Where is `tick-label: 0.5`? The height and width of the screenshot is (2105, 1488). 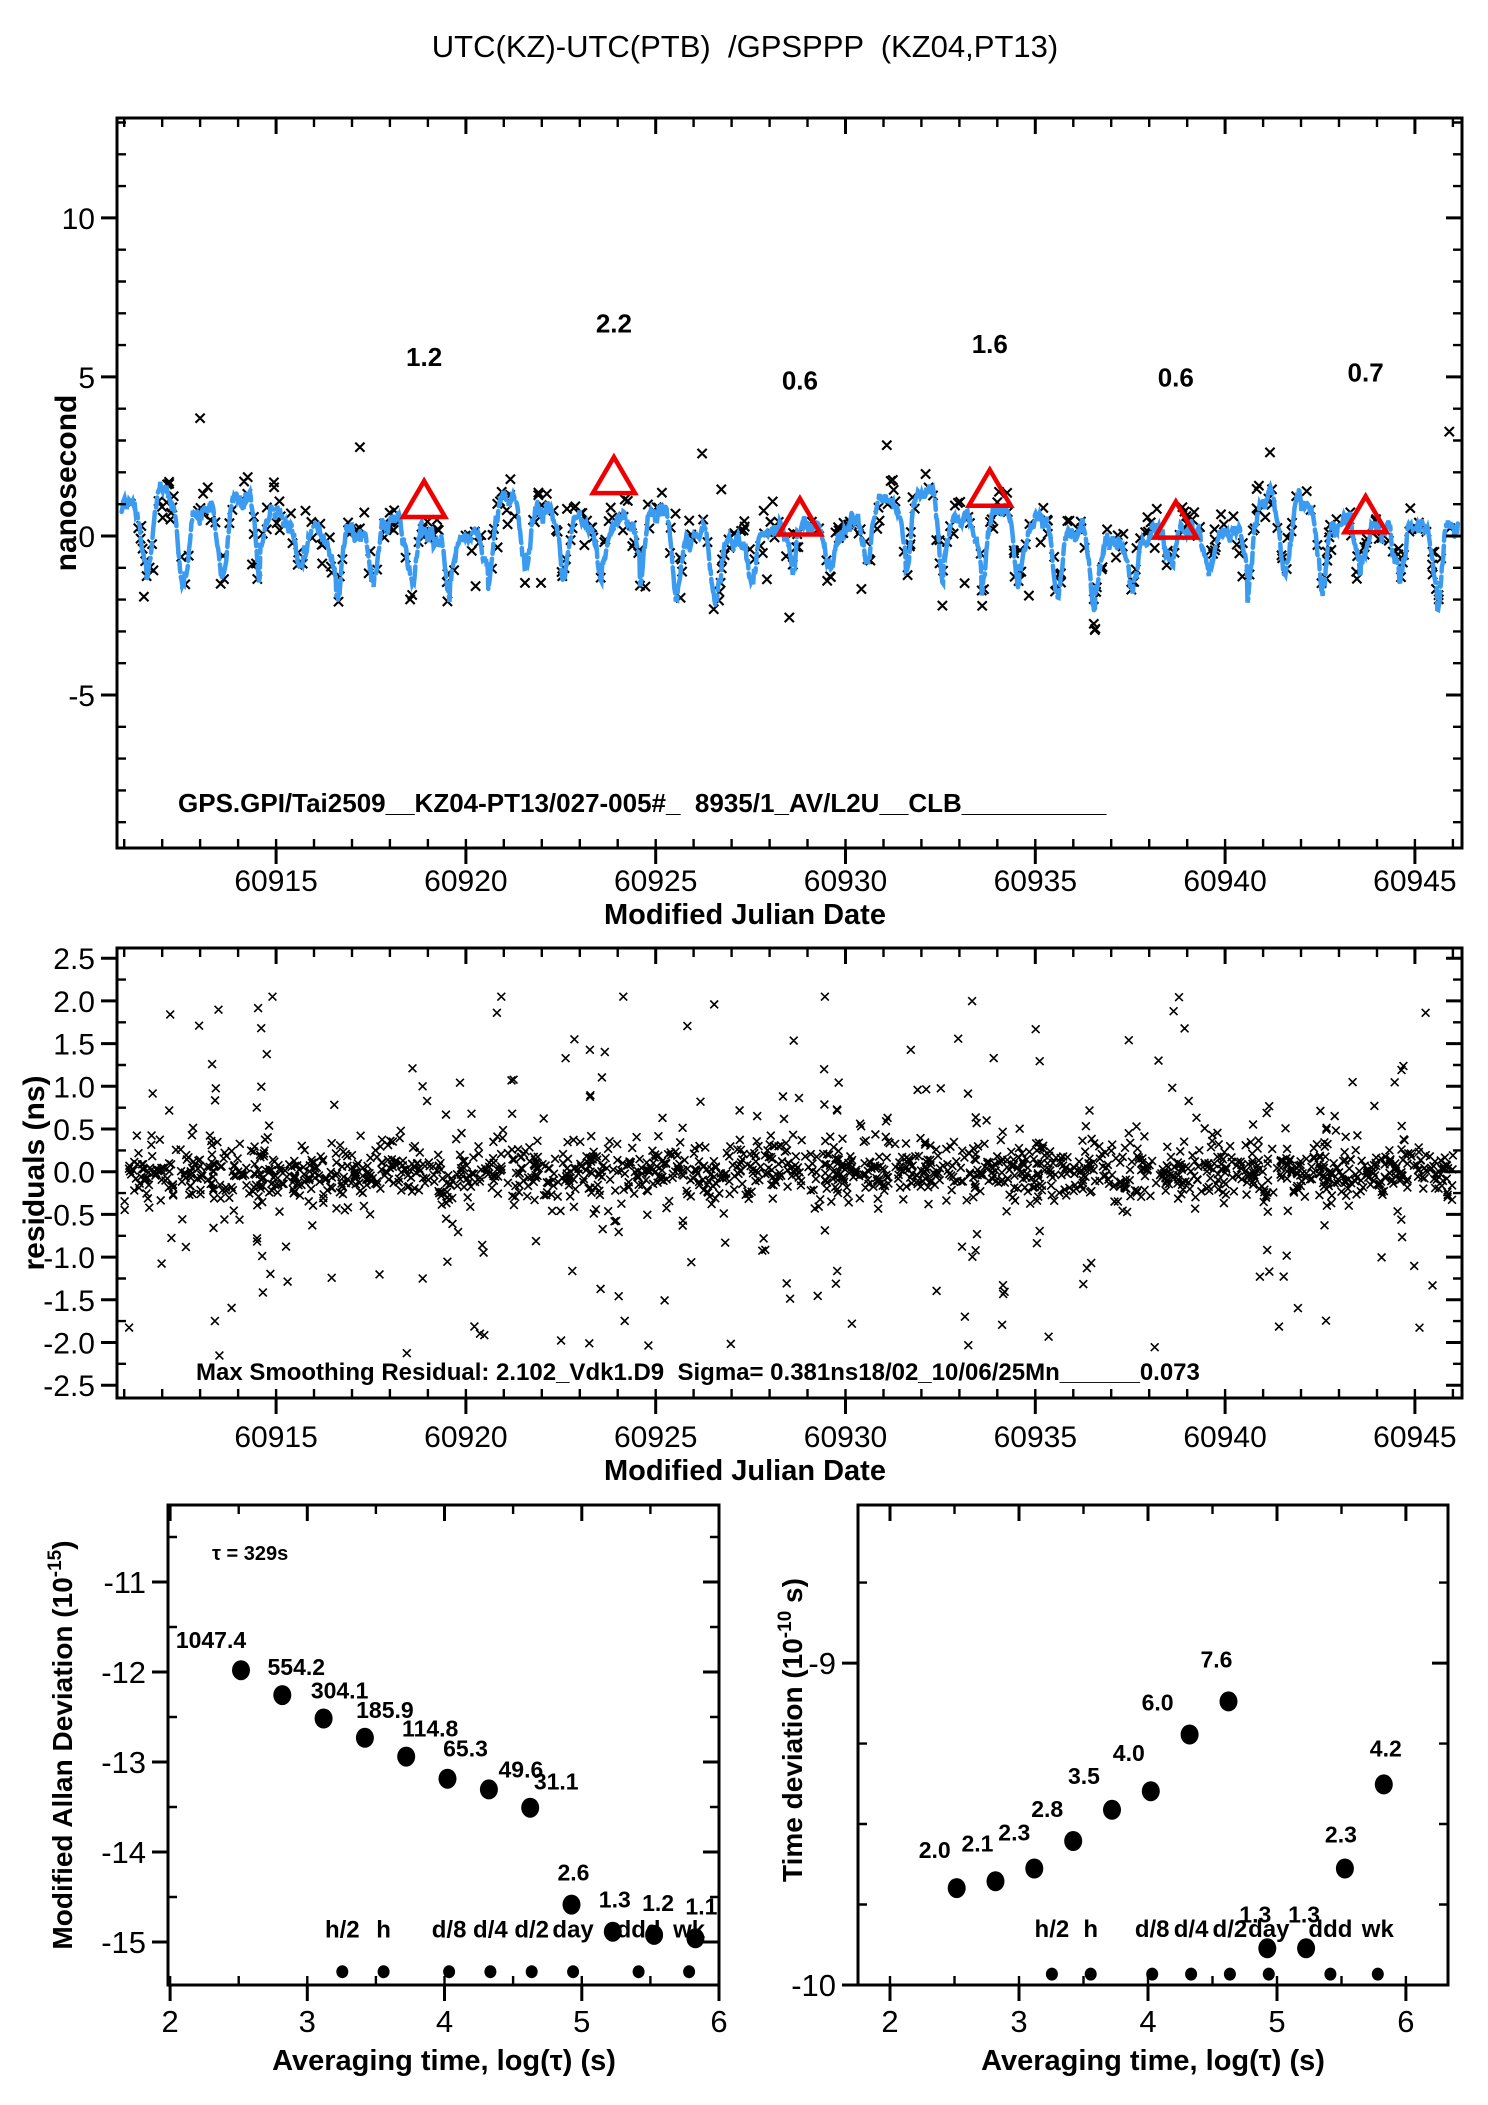 tick-label: 0.5 is located at coordinates (74, 1130).